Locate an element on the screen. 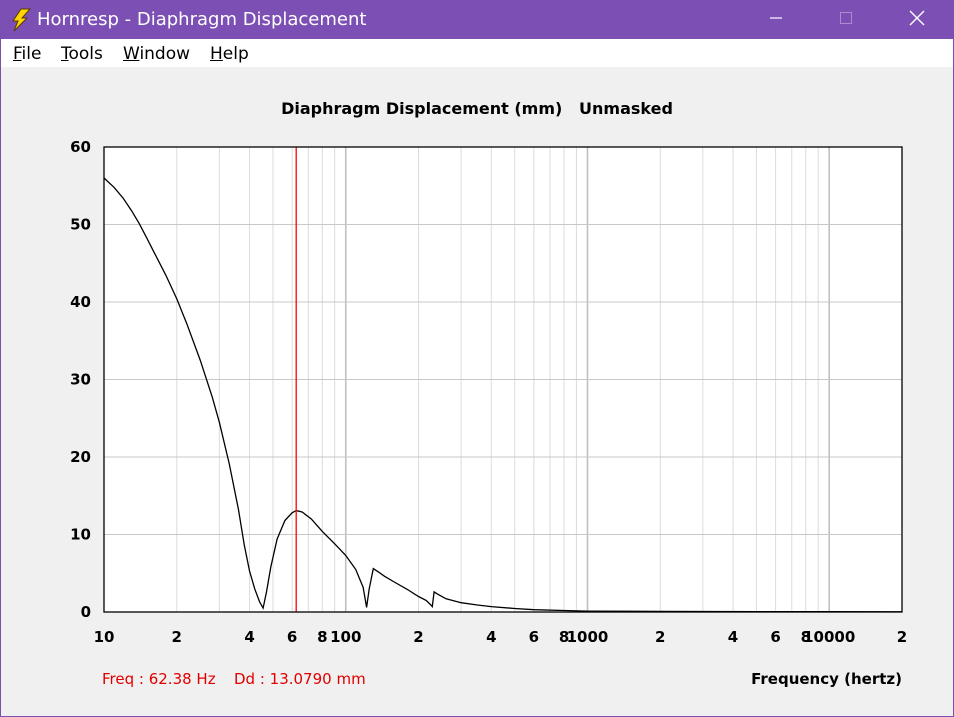 This screenshot has width=954, height=717. y-tick-label: 40 is located at coordinates (80, 302).